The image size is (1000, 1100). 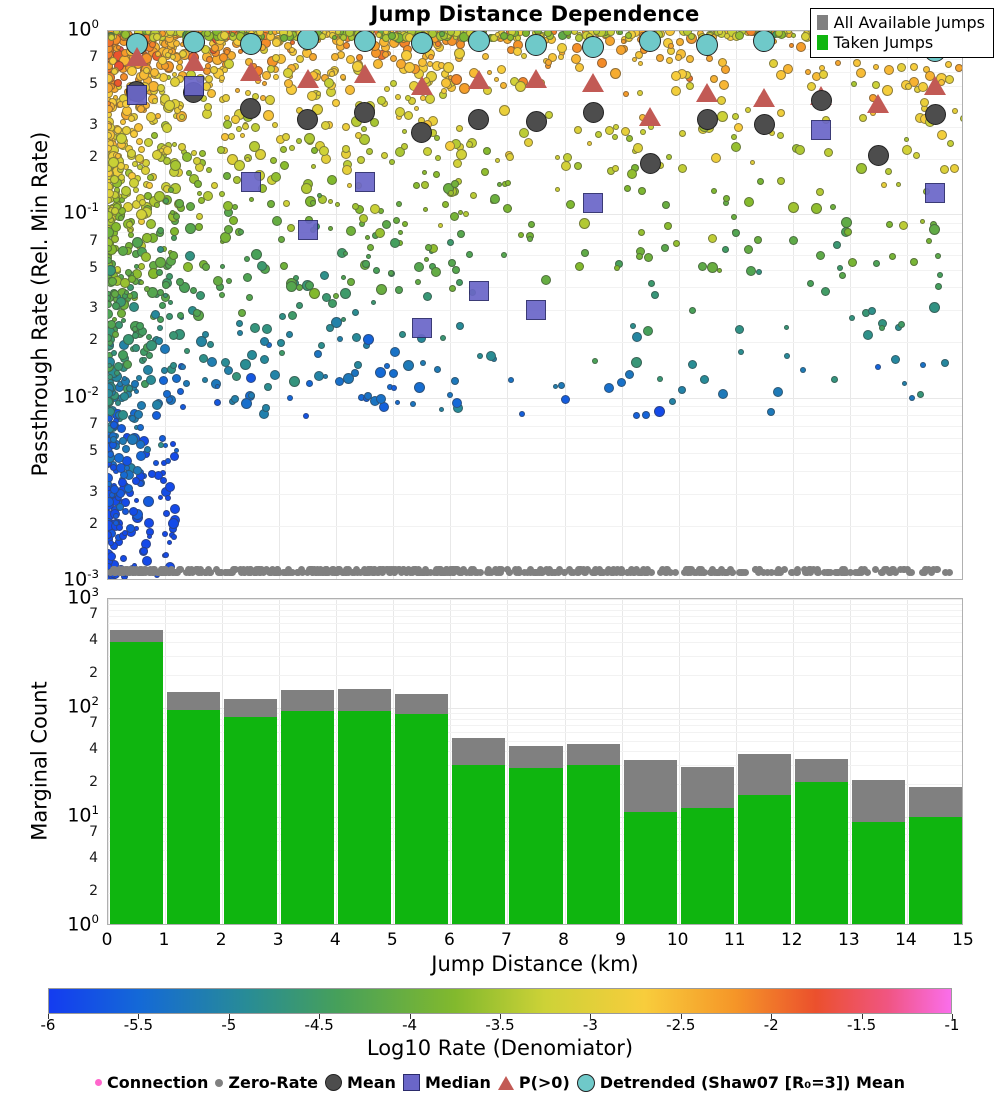 I want to click on marker-legend-item: Zero-Rate, so click(x=266, y=1082).